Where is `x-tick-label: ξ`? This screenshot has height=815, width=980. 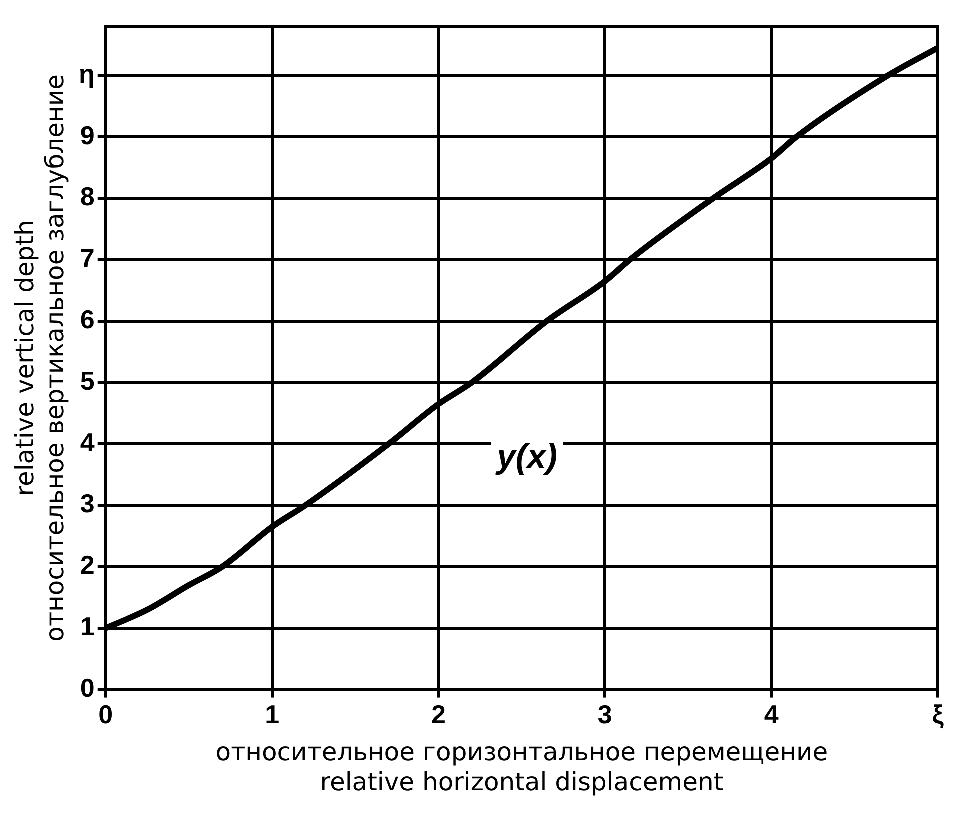 x-tick-label: ξ is located at coordinates (938, 715).